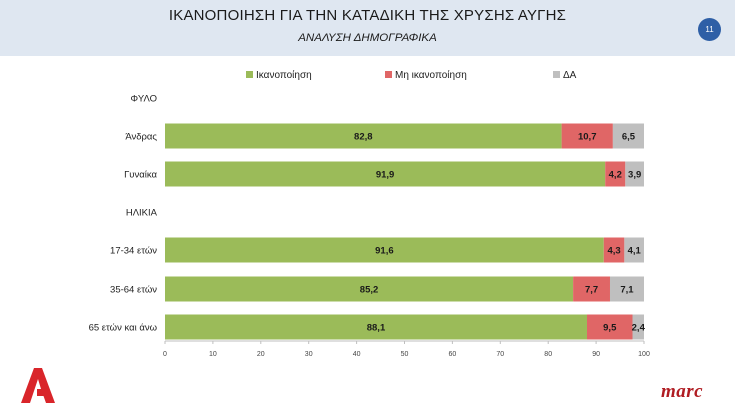 The width and height of the screenshot is (735, 412). What do you see at coordinates (548, 354) in the screenshot?
I see `x-tick-label: 80` at bounding box center [548, 354].